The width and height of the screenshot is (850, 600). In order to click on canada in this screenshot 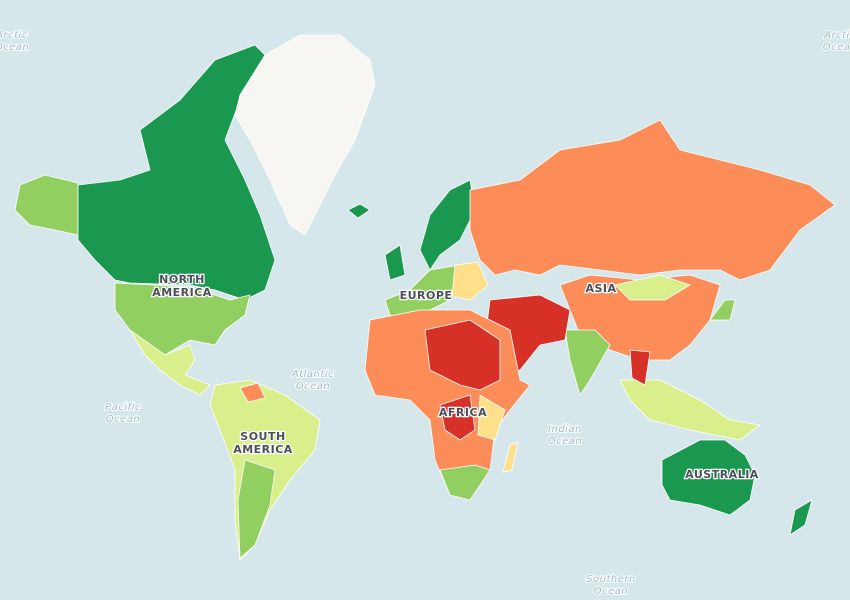, I will do `click(176, 172)`.